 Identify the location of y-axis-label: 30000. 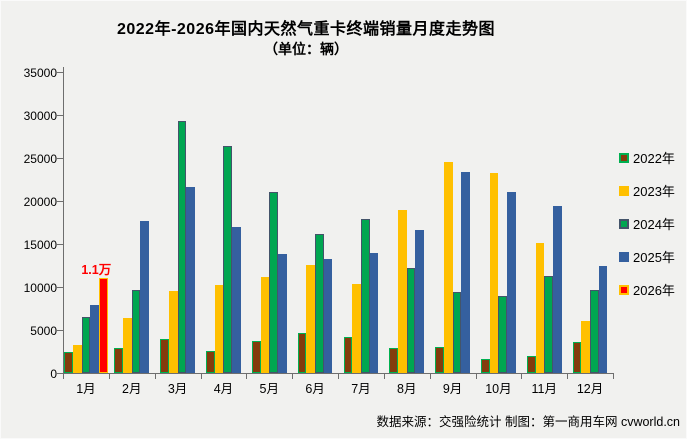
(40, 116).